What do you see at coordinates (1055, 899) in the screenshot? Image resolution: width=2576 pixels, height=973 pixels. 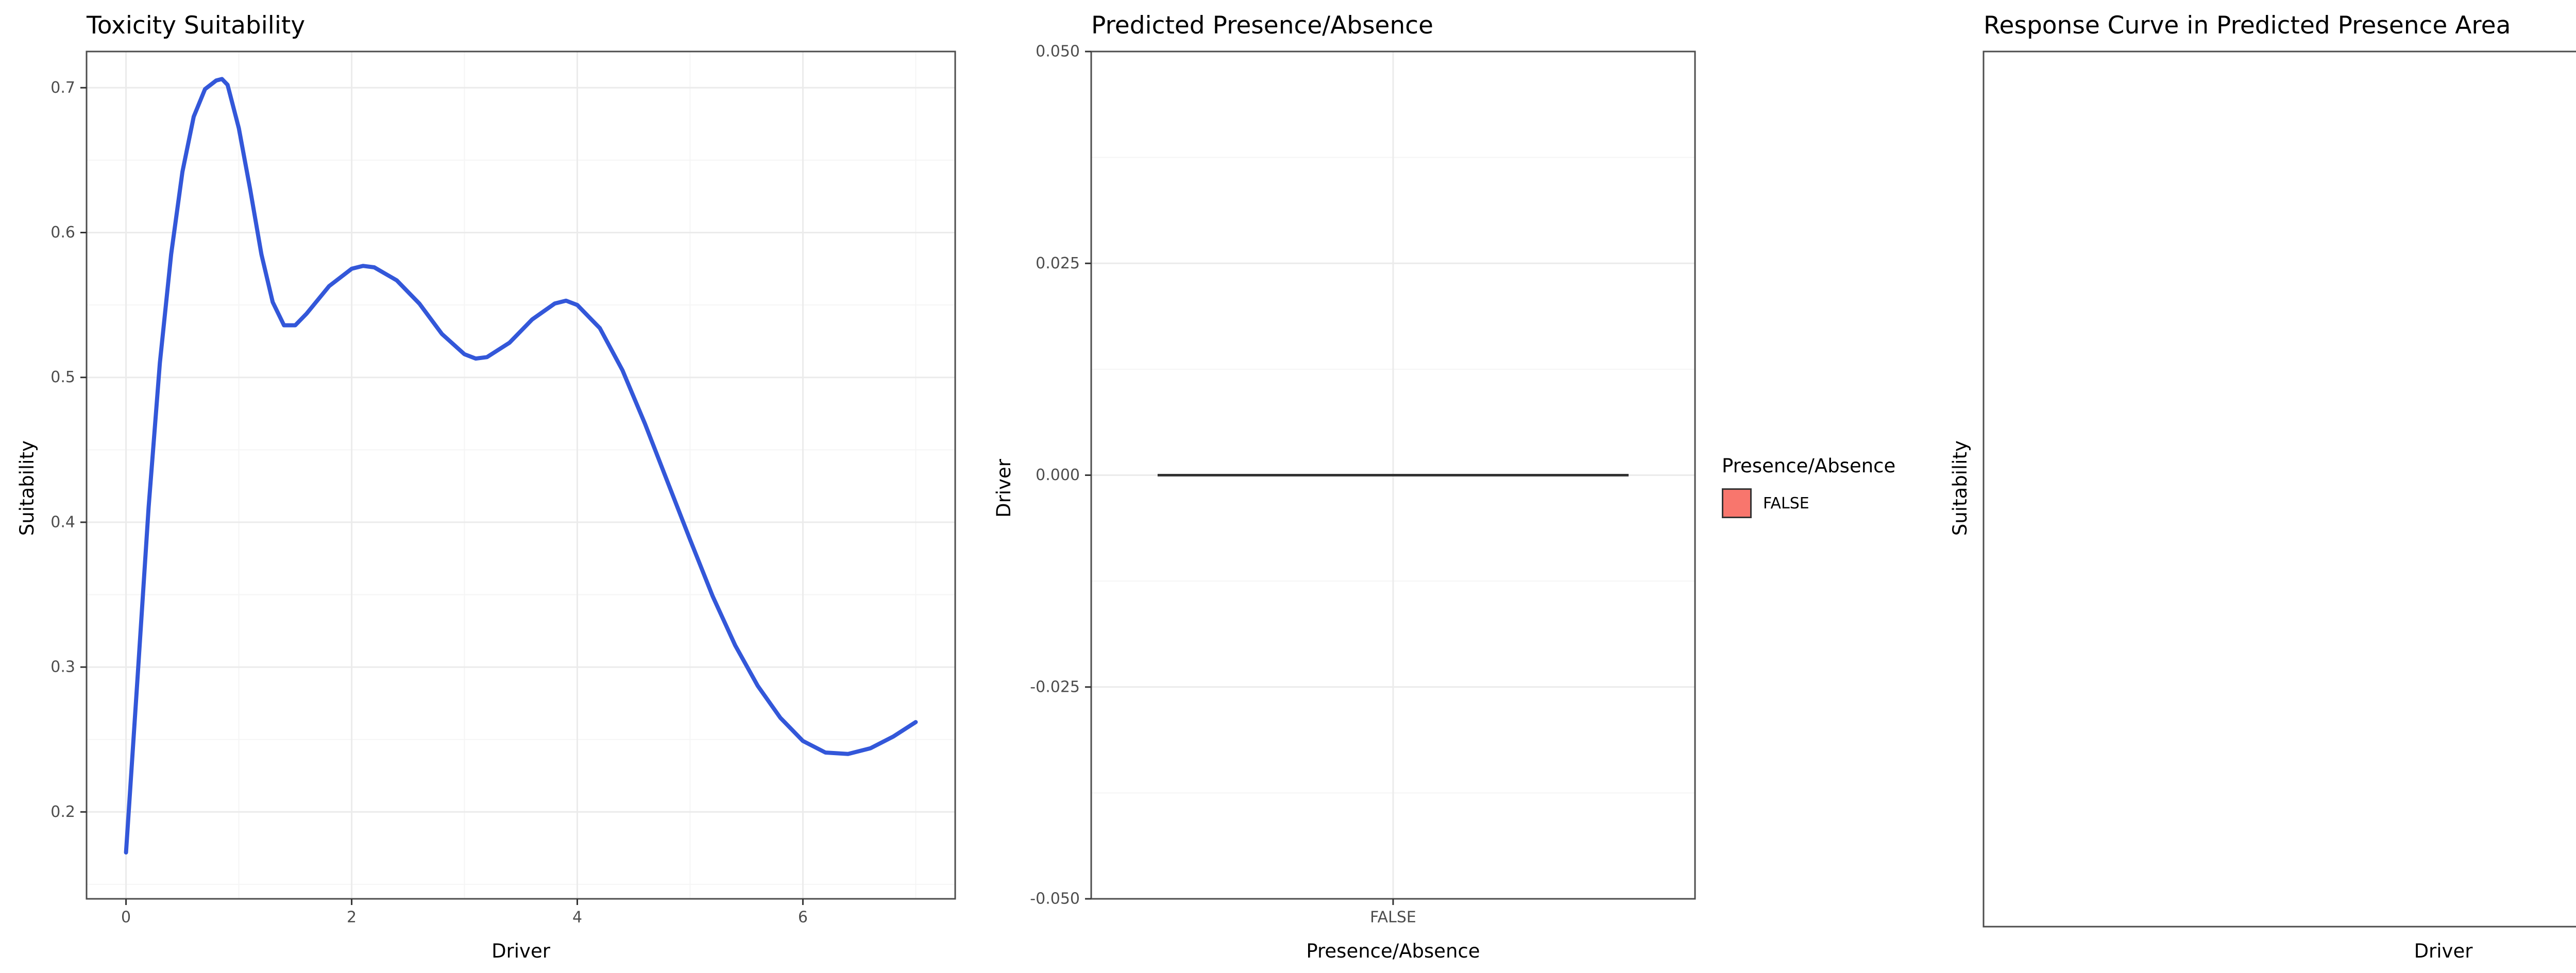 I see `svg-text: -0.050` at bounding box center [1055, 899].